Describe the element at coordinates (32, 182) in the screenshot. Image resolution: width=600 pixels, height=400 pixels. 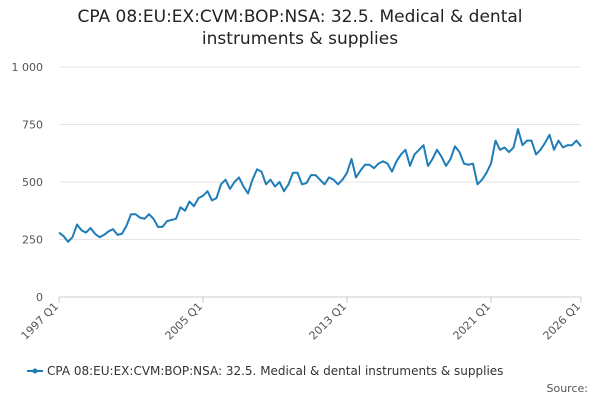
I see `y-tick-label: 500` at that location.